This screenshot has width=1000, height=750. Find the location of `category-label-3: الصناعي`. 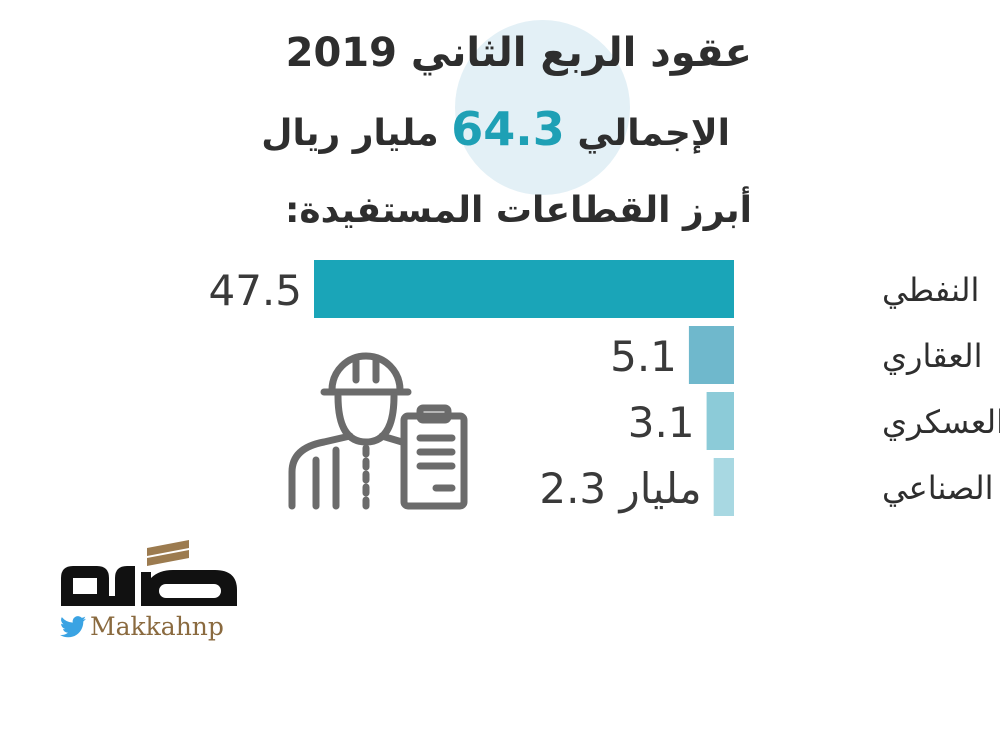

category-label-3: الصناعي is located at coordinates (938, 488).